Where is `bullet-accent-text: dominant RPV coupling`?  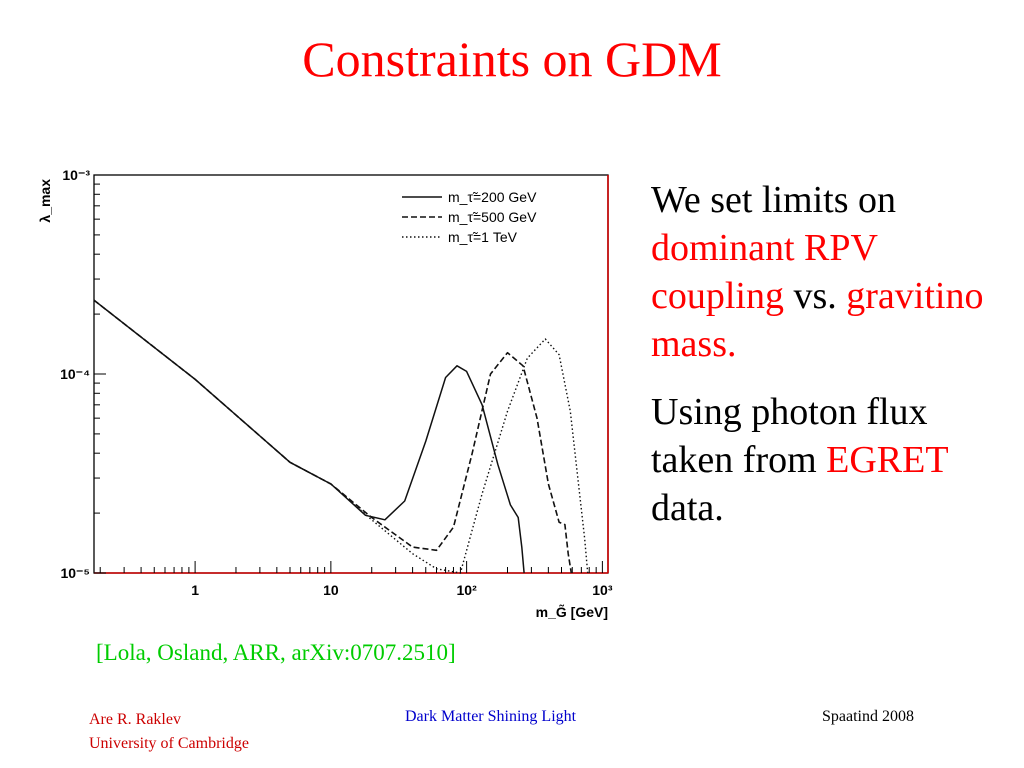
bullet-accent-text: dominant RPV coupling is located at coordinates (764, 272).